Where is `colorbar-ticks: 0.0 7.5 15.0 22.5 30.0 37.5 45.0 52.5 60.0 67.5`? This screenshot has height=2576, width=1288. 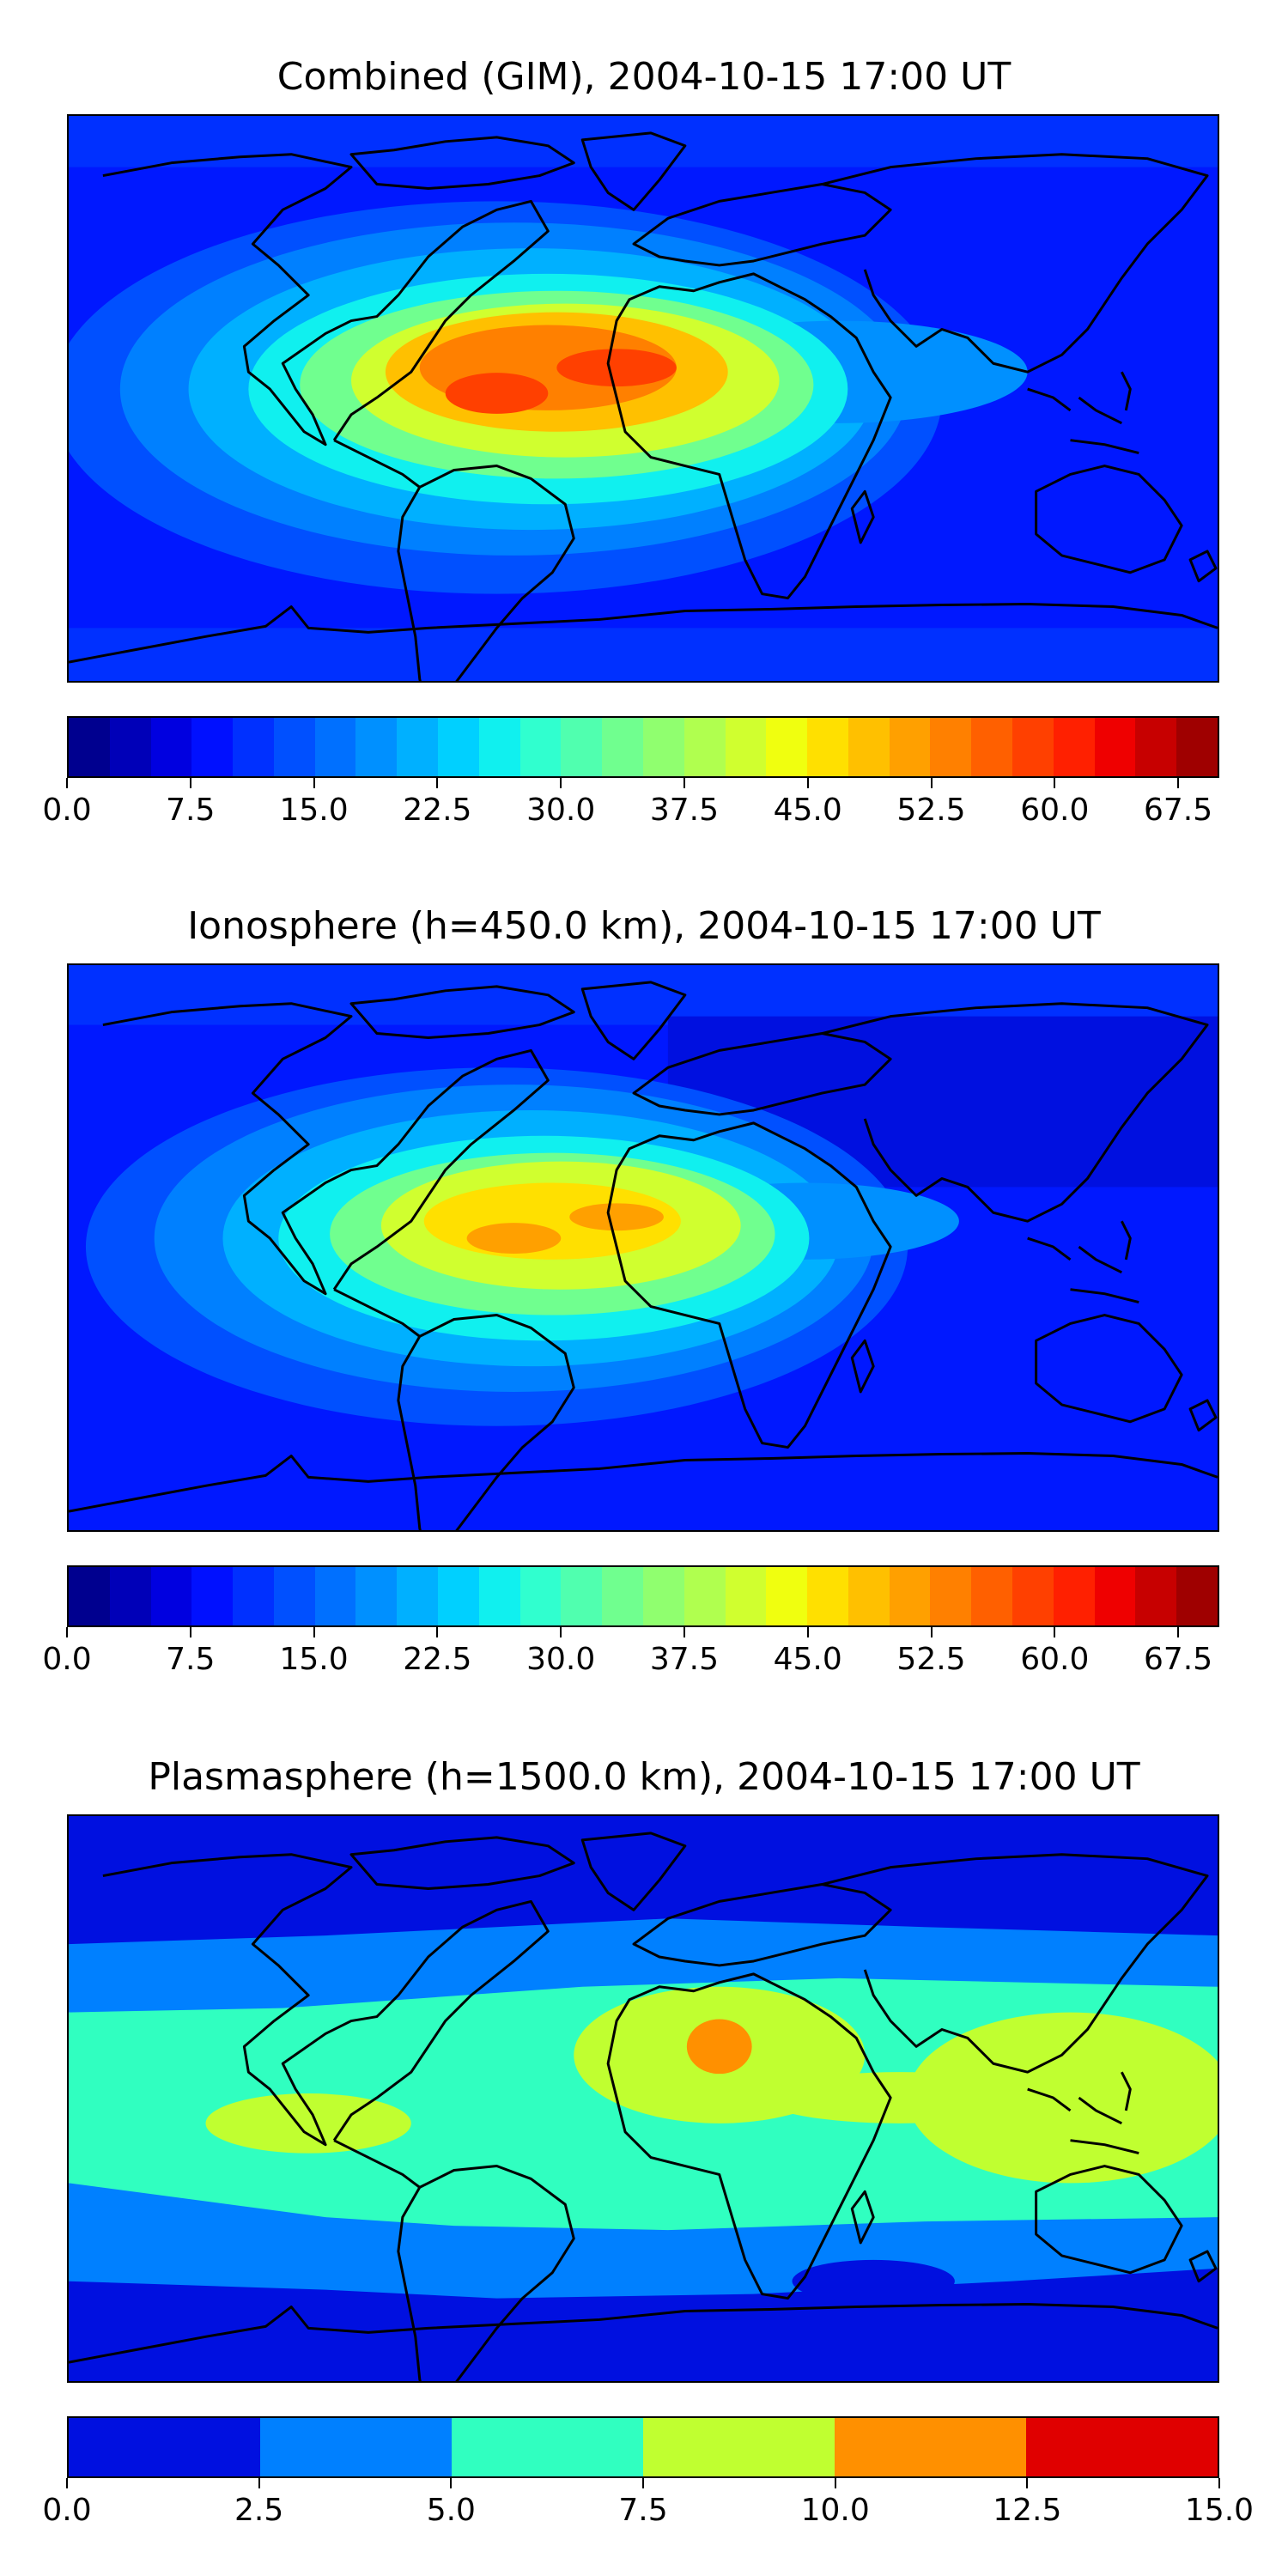
colorbar-ticks: 0.0 7.5 15.0 22.5 30.0 37.5 45.0 52.5 60.0 67.5 is located at coordinates (630, 1653).